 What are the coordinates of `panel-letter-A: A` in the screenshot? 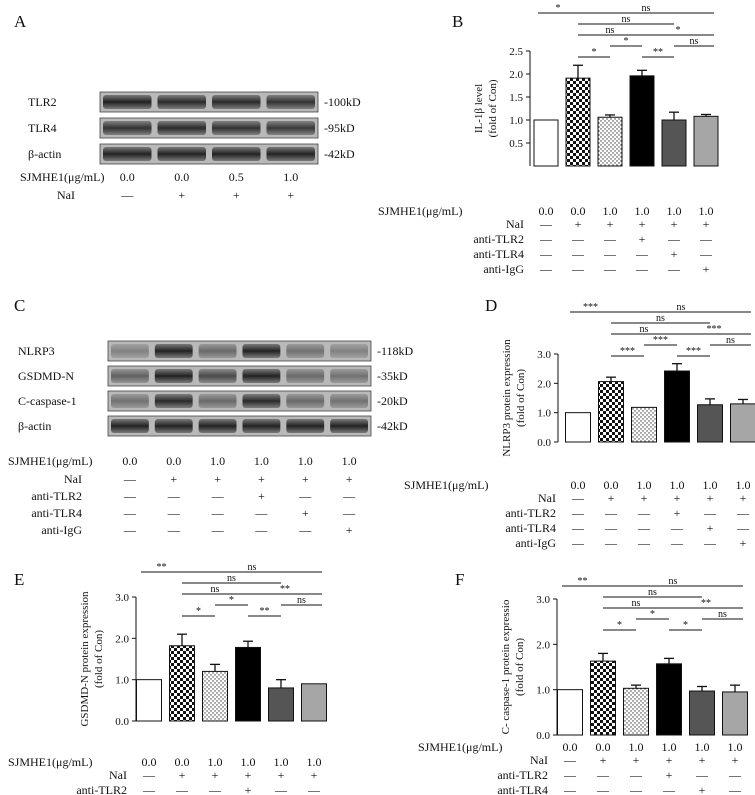 It's located at (20, 21).